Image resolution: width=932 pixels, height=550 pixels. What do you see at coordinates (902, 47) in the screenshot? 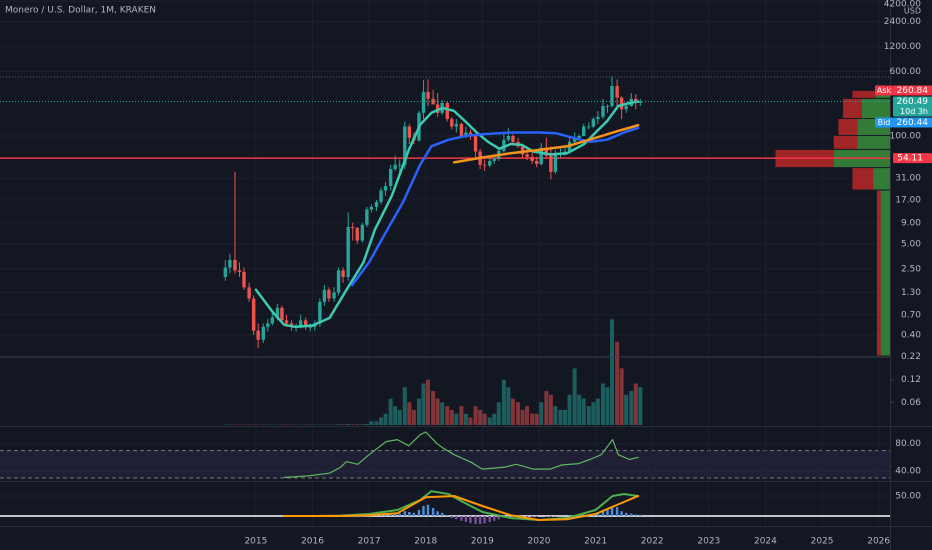
I see `y-tick-label: 1200.00` at bounding box center [902, 47].